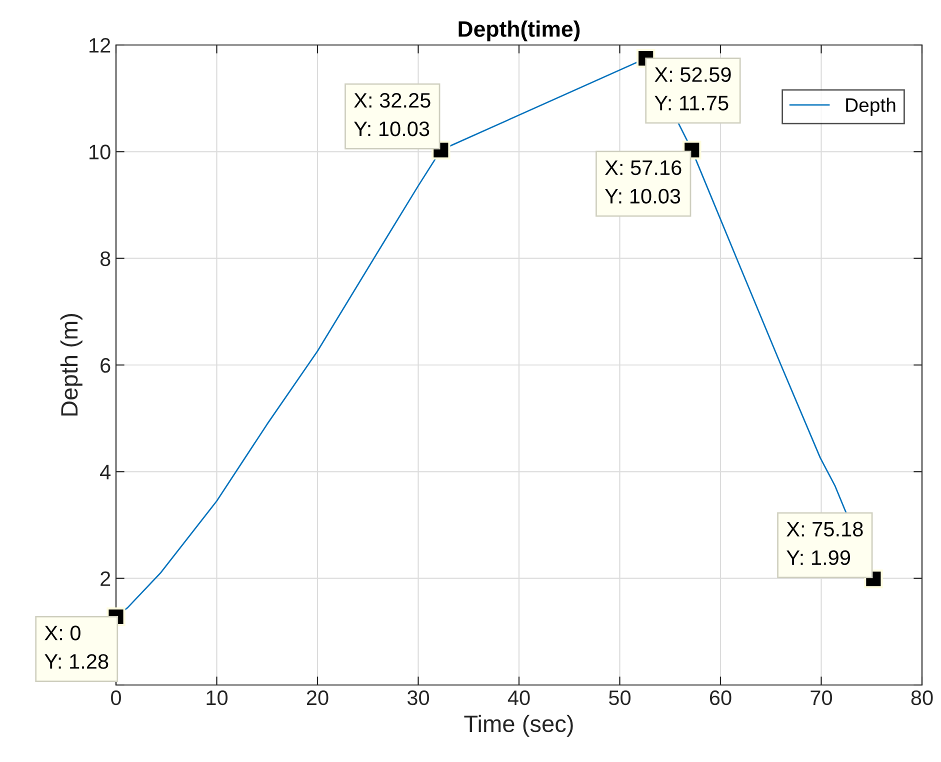 This screenshot has width=941, height=762. Describe the element at coordinates (76, 647) in the screenshot. I see `annotation: X: 0 Y: 1.28` at that location.